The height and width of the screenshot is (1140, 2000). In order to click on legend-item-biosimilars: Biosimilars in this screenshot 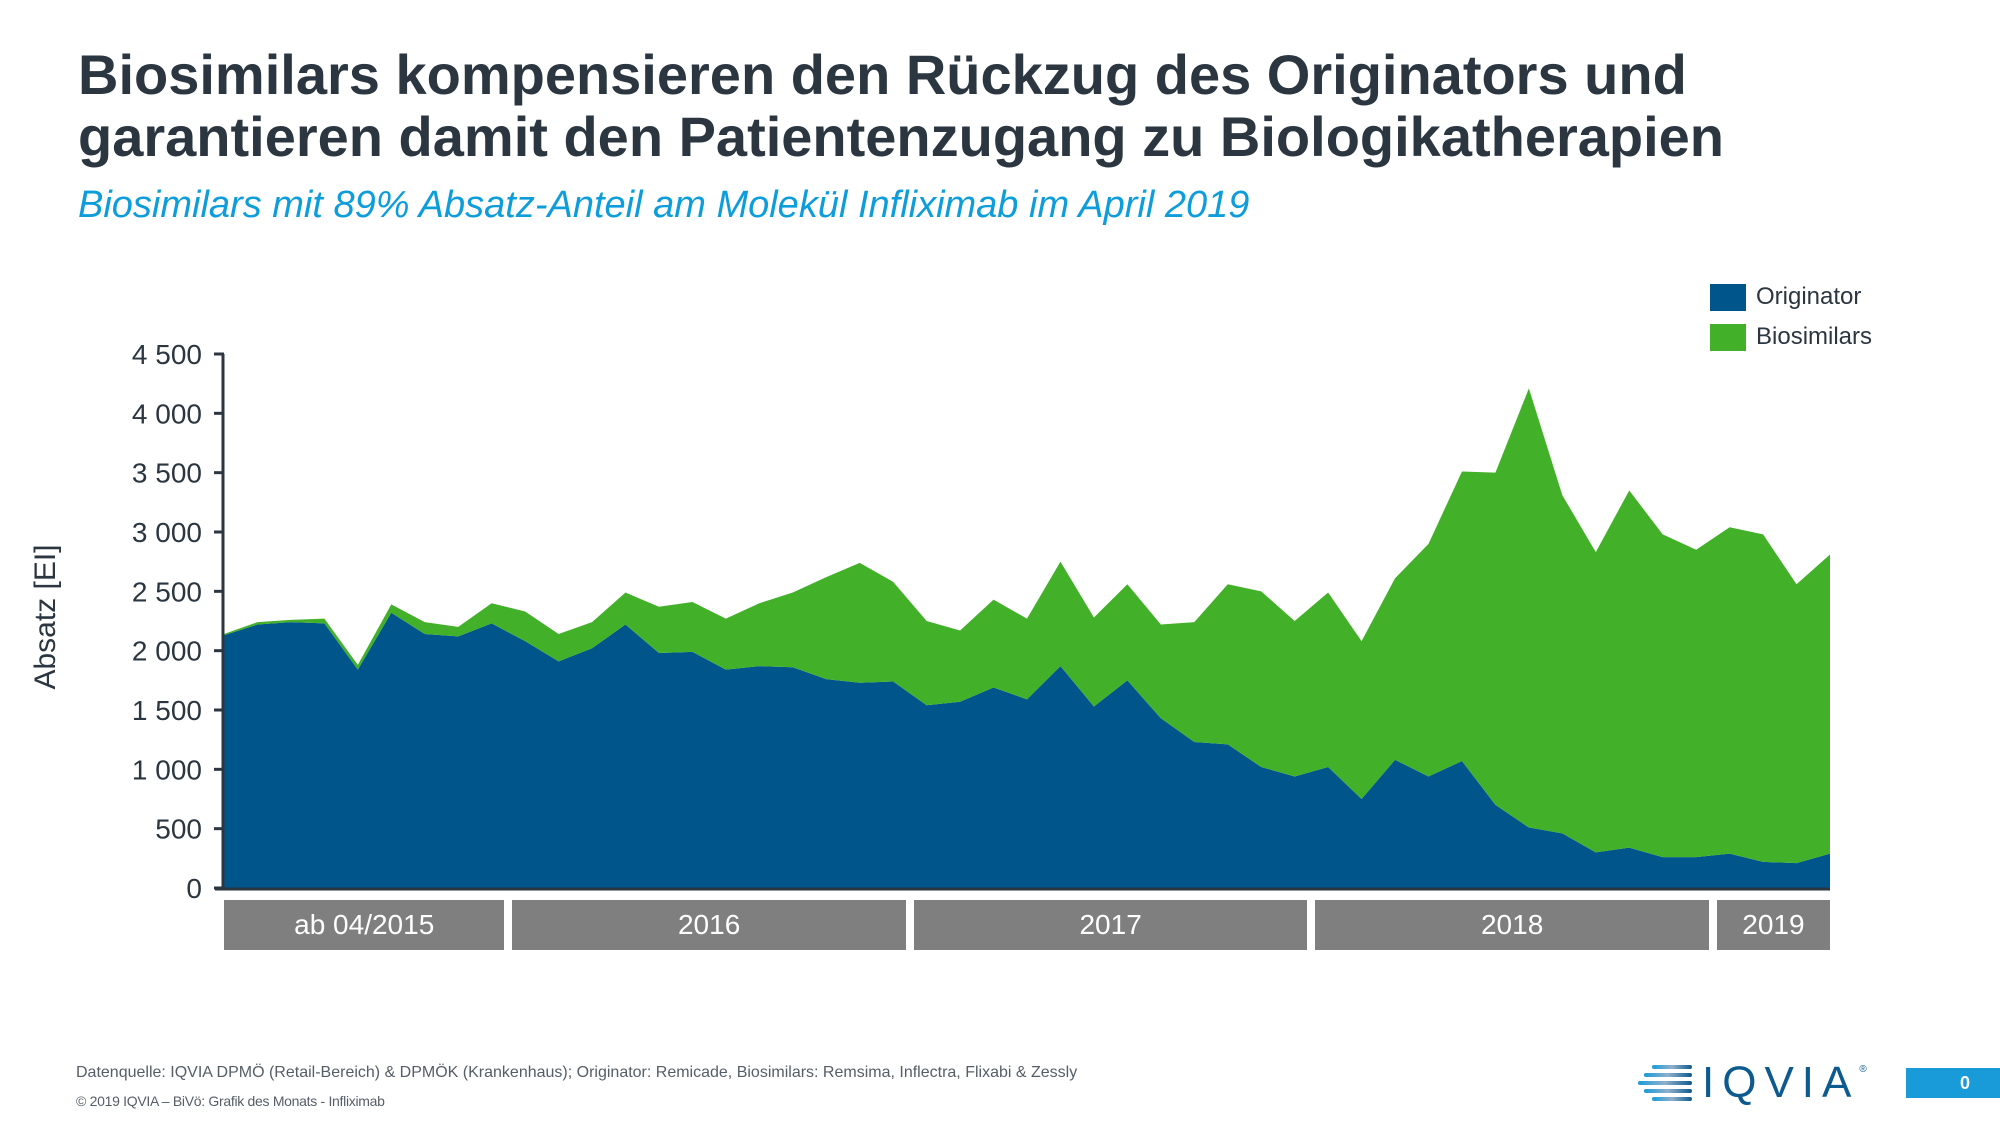, I will do `click(1791, 337)`.